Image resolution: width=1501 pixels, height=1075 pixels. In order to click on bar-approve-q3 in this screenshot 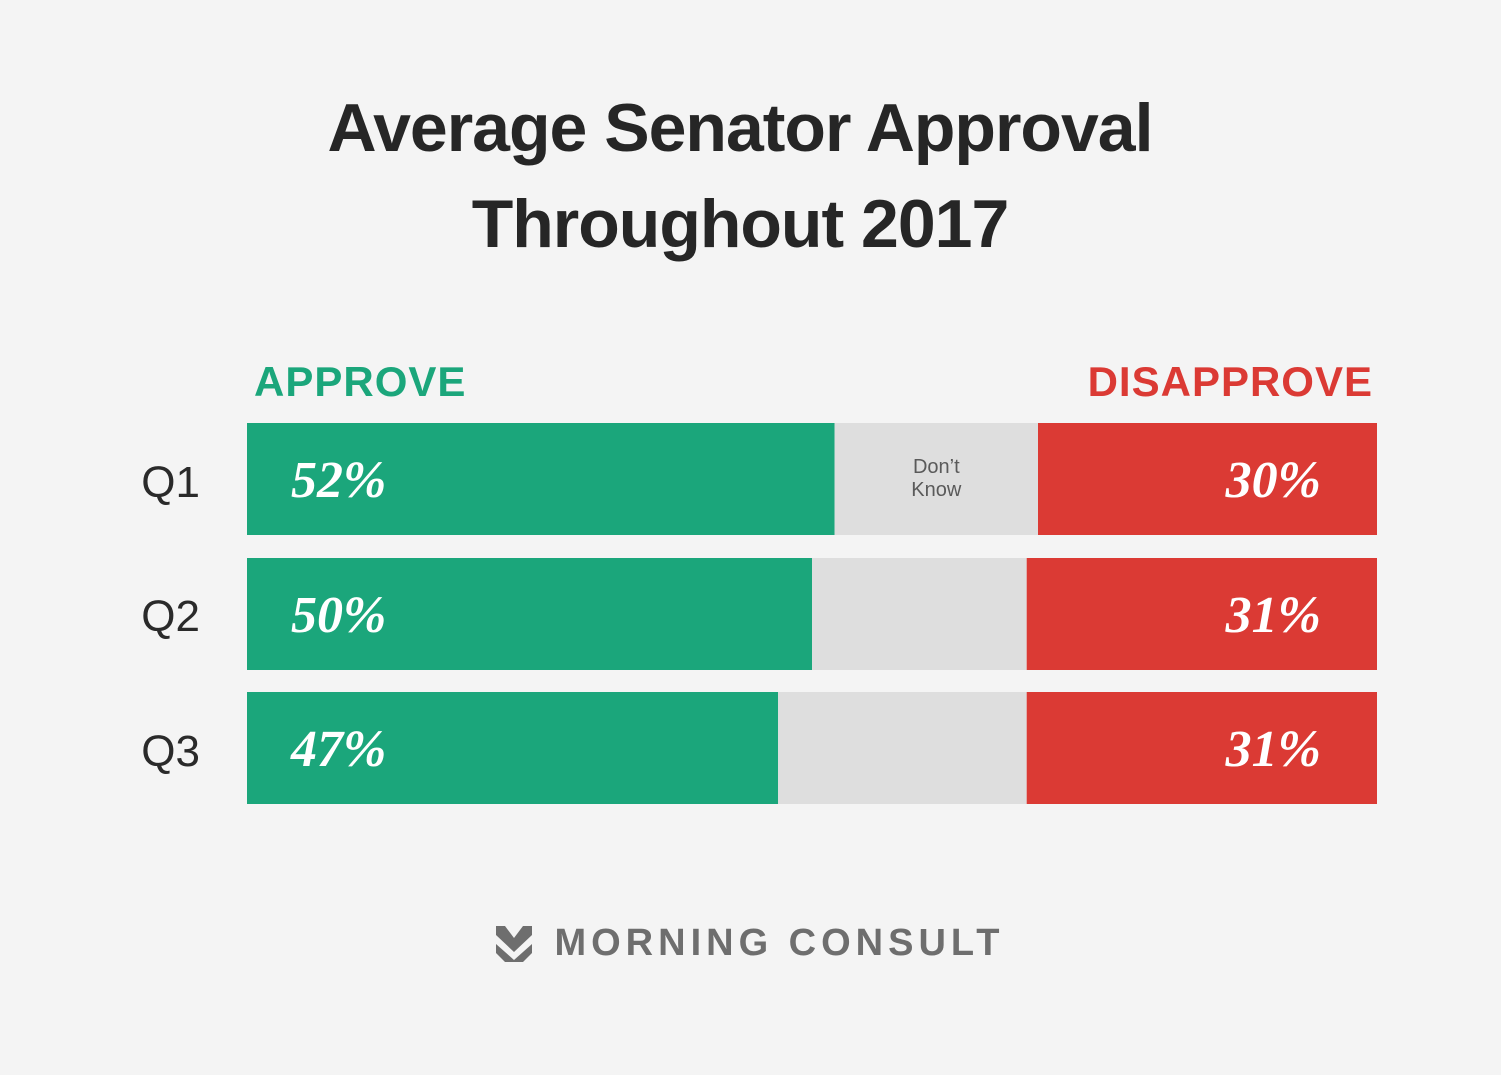, I will do `click(513, 748)`.